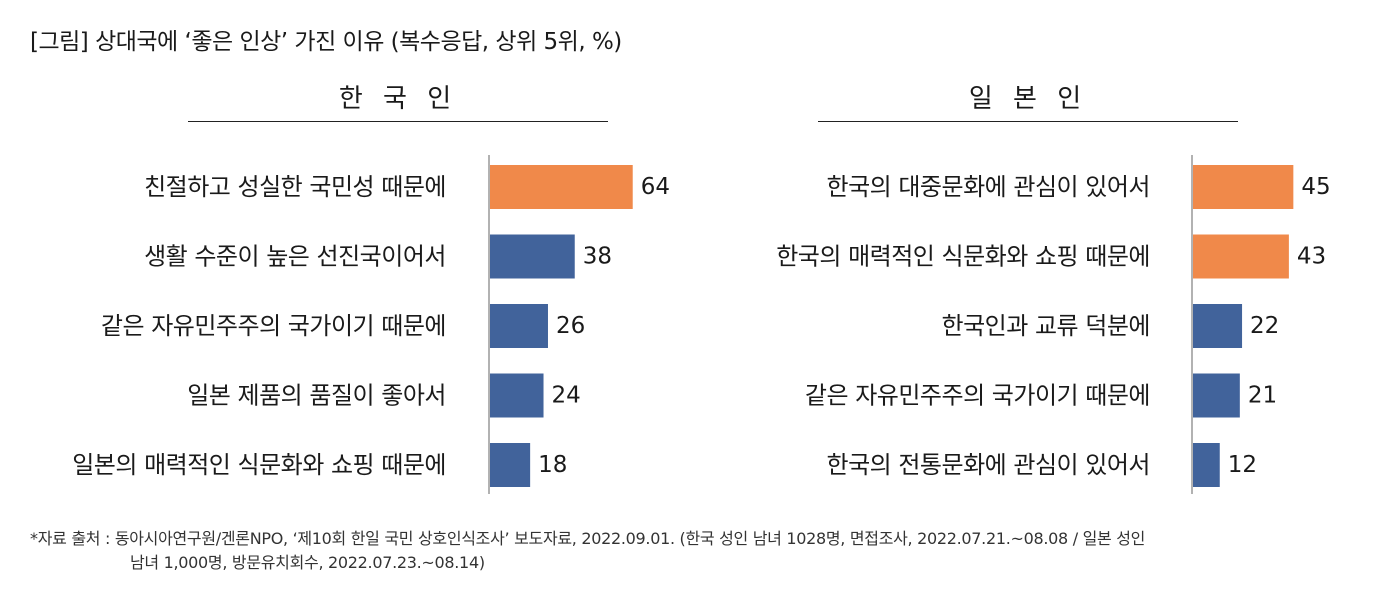  I want to click on category-label-japan-4: 한국의 전통문화에 관심이 있어서, so click(988, 465).